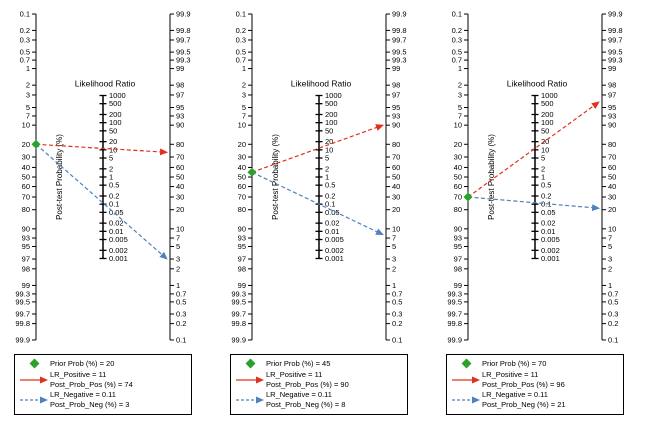  Describe the element at coordinates (331, 122) in the screenshot. I see `svg-text: 100` at that location.